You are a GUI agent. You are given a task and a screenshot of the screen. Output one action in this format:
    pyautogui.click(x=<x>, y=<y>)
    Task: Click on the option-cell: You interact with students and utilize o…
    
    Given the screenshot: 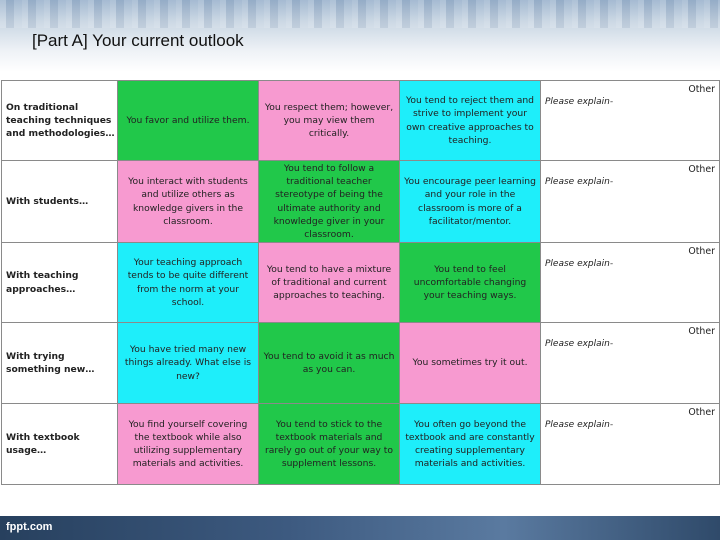 What is the action you would take?
    pyautogui.click(x=188, y=201)
    